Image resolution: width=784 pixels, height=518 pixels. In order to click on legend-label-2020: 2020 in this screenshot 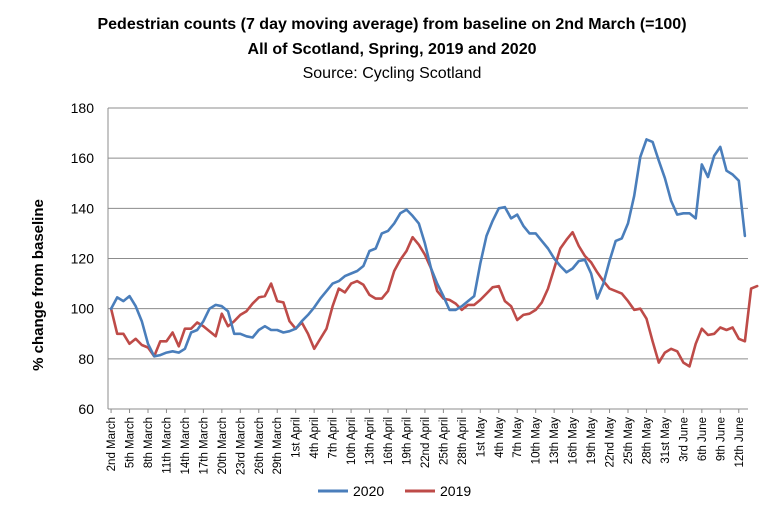, I will do `click(368, 491)`.